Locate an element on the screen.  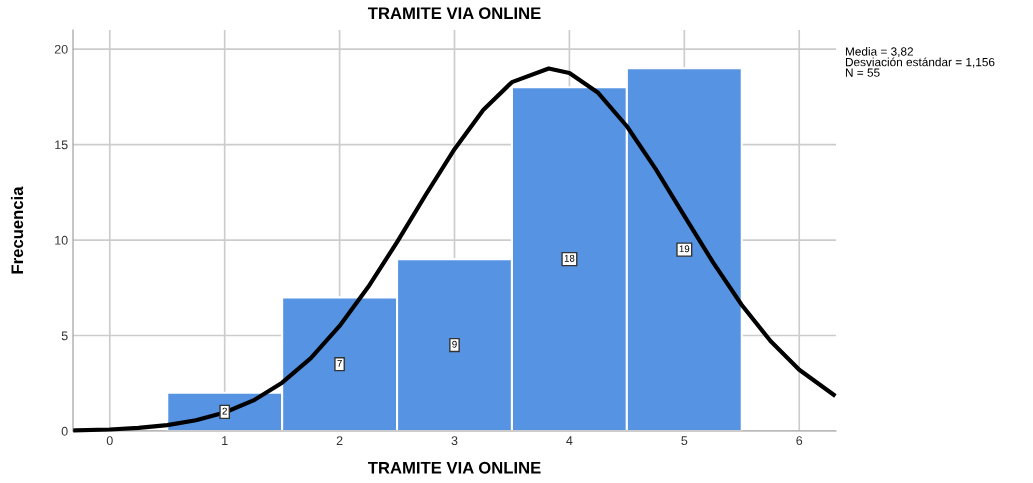
y-tick-label: 10 is located at coordinates (61, 240).